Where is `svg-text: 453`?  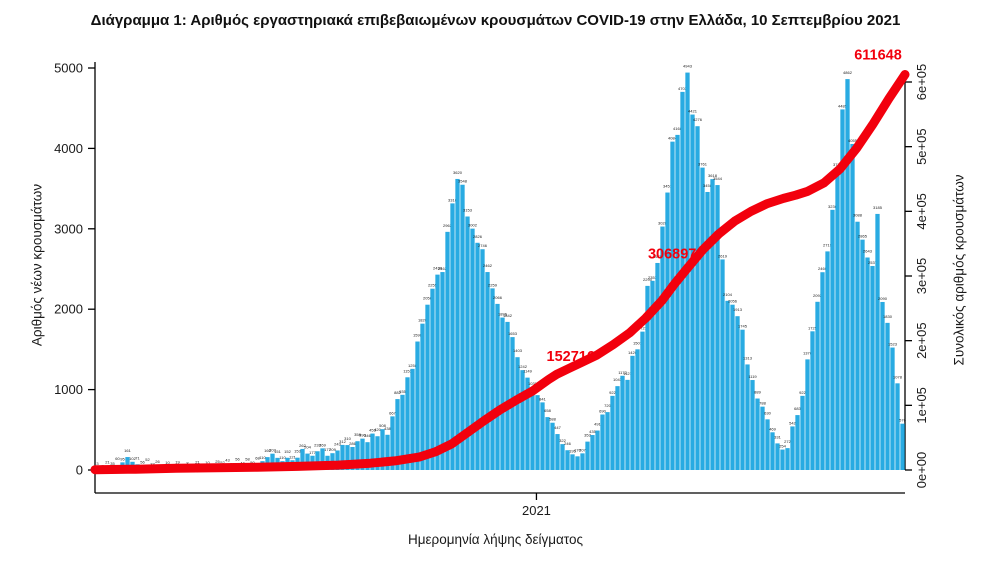
svg-text: 453 is located at coordinates (372, 430).